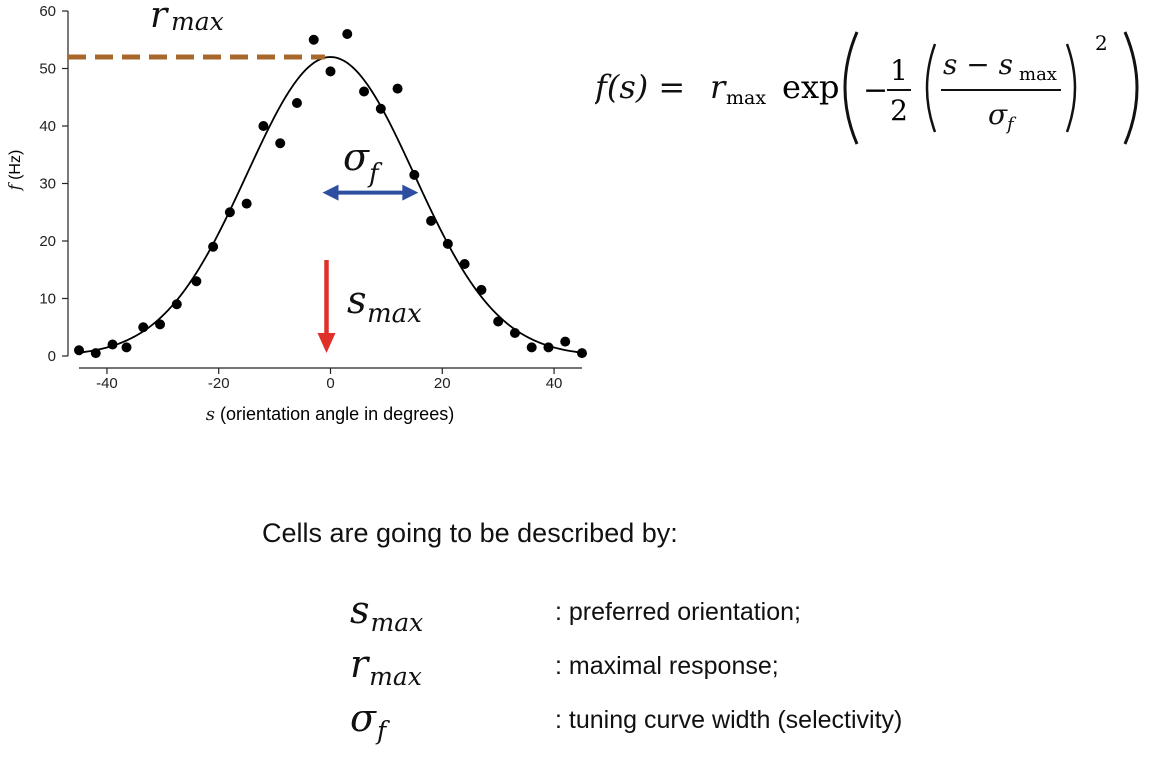 This screenshot has height=759, width=1164. Describe the element at coordinates (718, 87) in the screenshot. I see `formula-r: r` at that location.